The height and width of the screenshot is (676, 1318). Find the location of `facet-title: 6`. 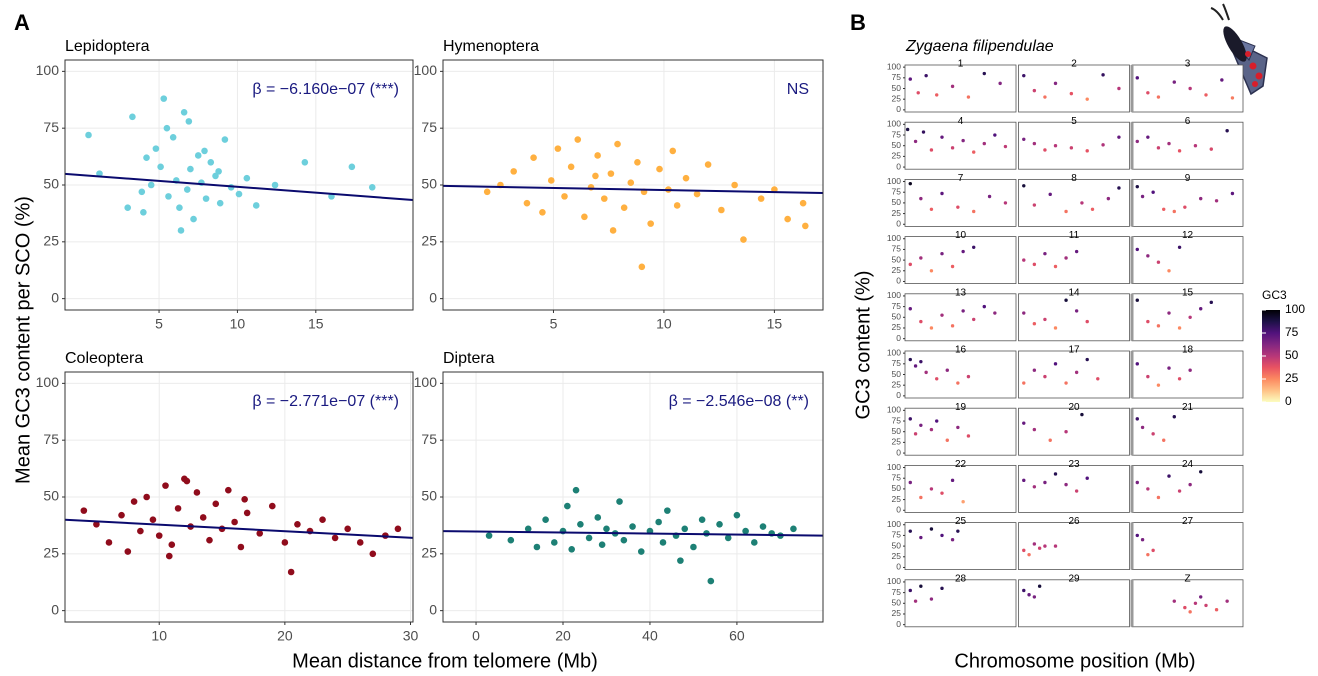

facet-title: 6 is located at coordinates (1188, 121).